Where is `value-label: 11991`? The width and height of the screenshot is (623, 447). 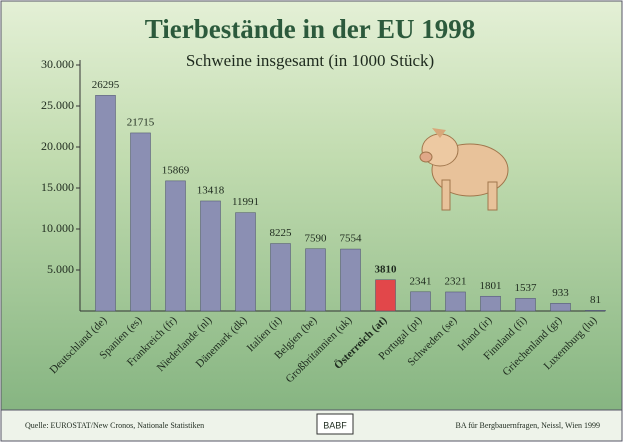 value-label: 11991 is located at coordinates (245, 202).